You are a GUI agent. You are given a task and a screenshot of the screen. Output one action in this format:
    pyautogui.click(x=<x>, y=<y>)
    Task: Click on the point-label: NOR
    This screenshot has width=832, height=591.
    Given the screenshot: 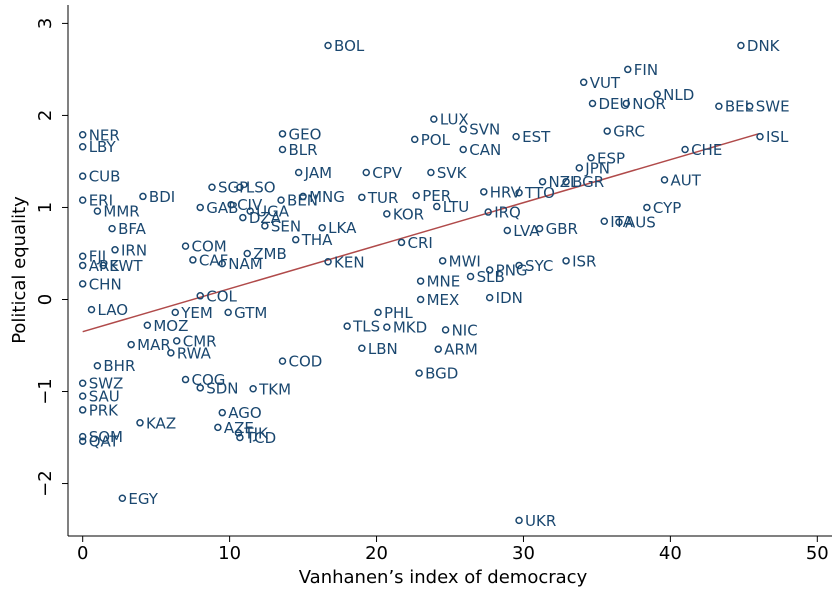 What is the action you would take?
    pyautogui.click(x=648, y=104)
    